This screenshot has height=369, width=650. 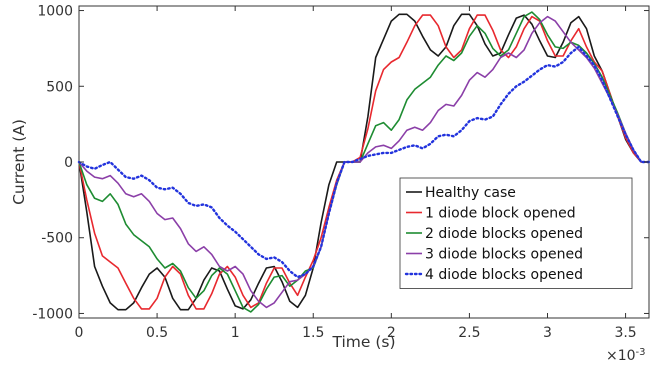 What do you see at coordinates (313, 333) in the screenshot?
I see `x-tick-label: 1.5` at bounding box center [313, 333].